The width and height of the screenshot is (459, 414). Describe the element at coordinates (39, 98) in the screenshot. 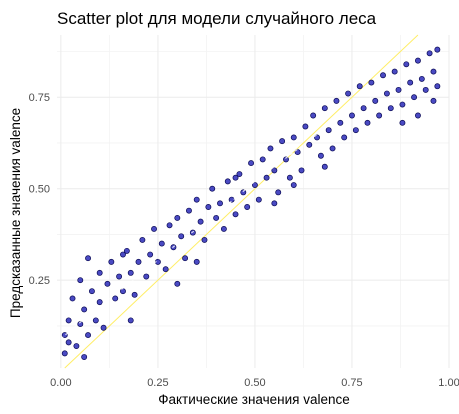

I see `y-tick-label: 0.75` at that location.